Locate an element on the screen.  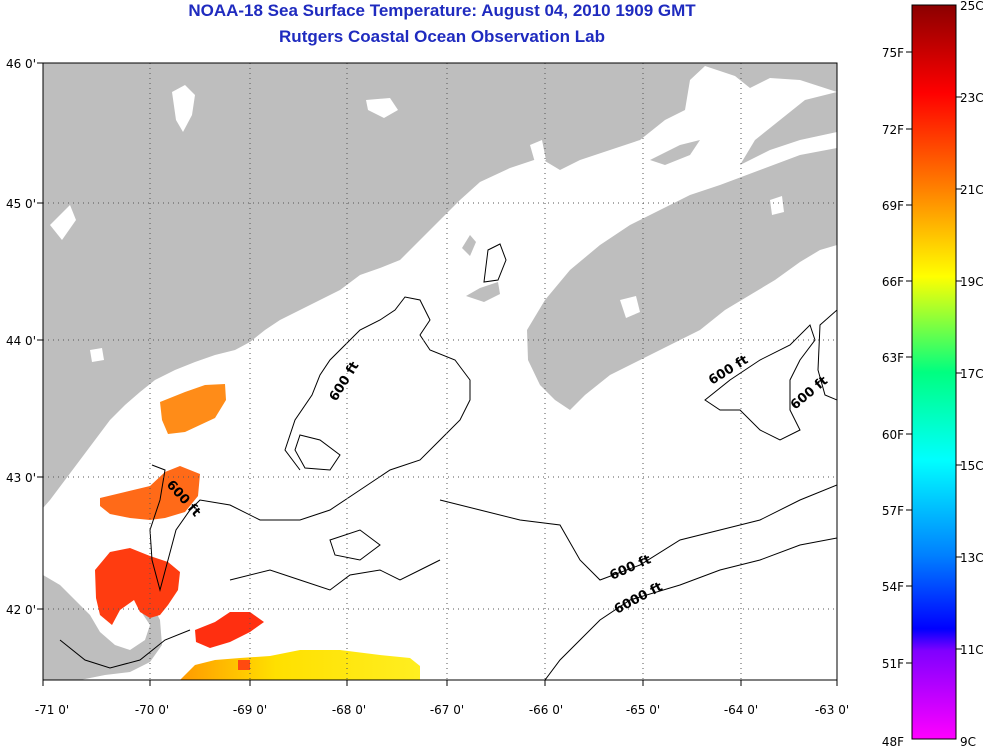
lon-label: -63 0' is located at coordinates (832, 710).